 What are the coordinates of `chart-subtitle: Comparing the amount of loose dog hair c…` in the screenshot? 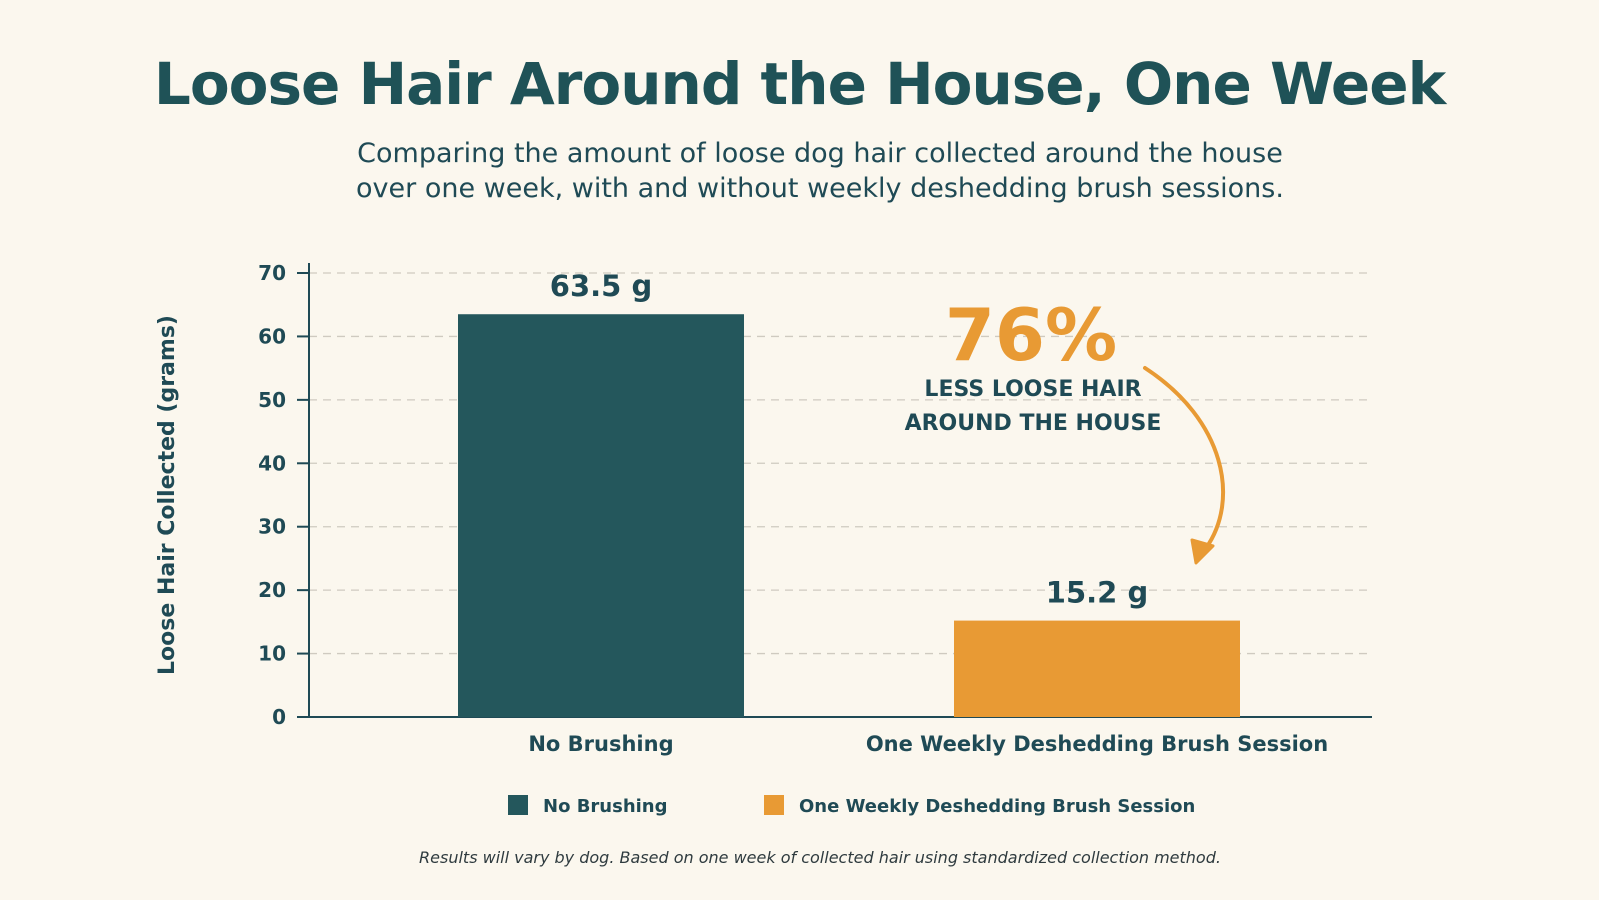 It's located at (799, 171).